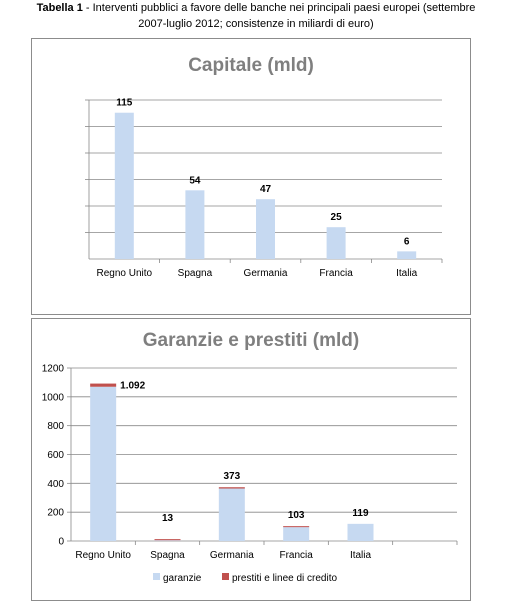  Describe the element at coordinates (265, 229) in the screenshot. I see `bar-germania` at that location.